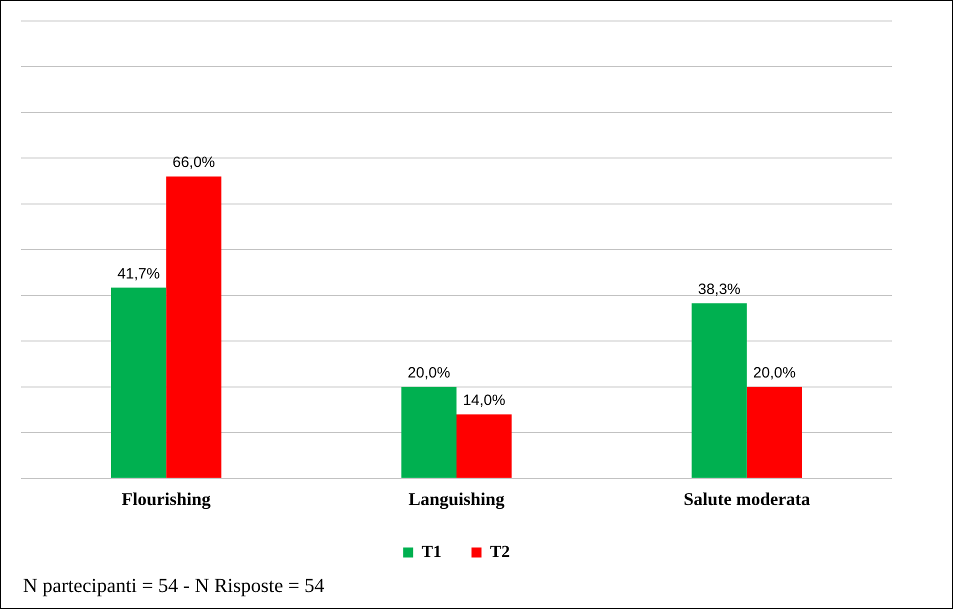  What do you see at coordinates (173, 586) in the screenshot?
I see `text: N partecipanti = 54 - N Risposte = 54` at bounding box center [173, 586].